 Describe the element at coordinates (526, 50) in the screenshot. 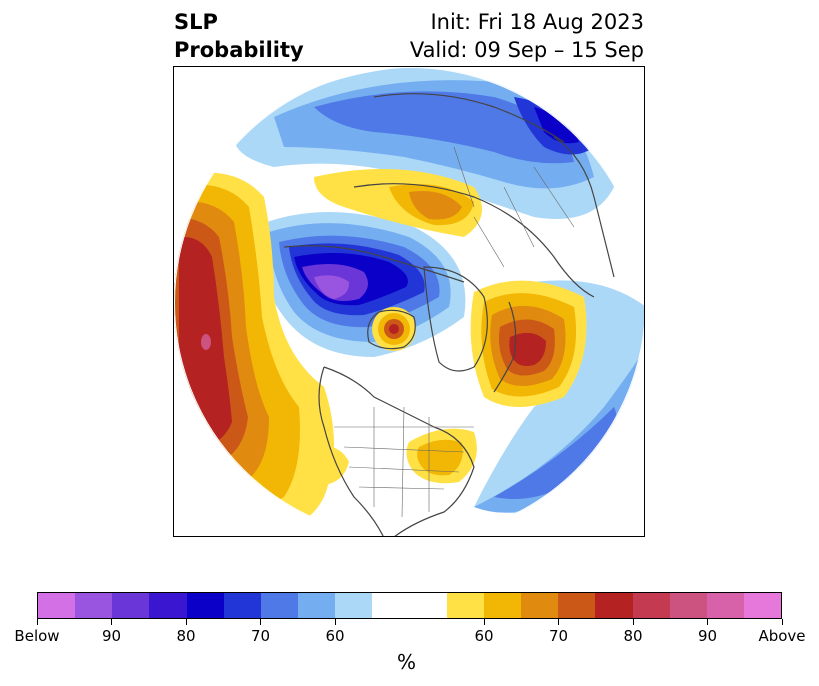

I see `valid-range: Valid: 09 Sep – 15 Sep` at that location.